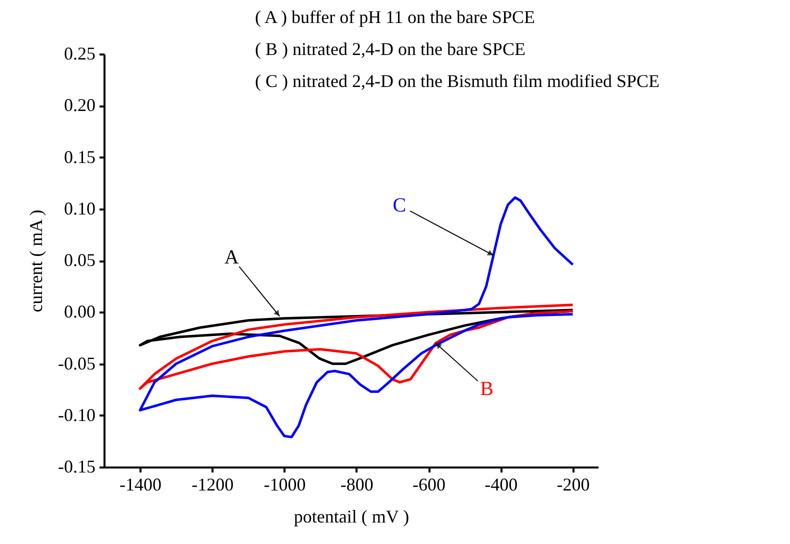 The width and height of the screenshot is (790, 544). I want to click on annotation: B, so click(487, 389).